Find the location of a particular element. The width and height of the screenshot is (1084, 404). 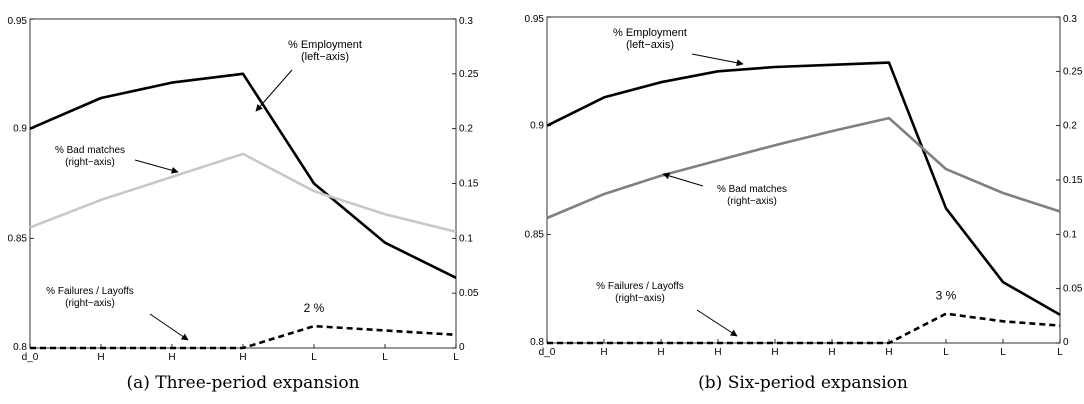

panel-caption: (a) Three-period expansion is located at coordinates (242, 383).